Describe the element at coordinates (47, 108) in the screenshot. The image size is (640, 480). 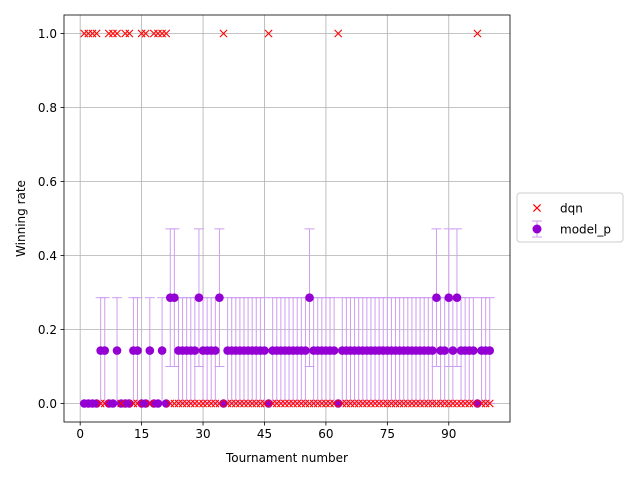
I see `y-tick-label: 0.8` at that location.